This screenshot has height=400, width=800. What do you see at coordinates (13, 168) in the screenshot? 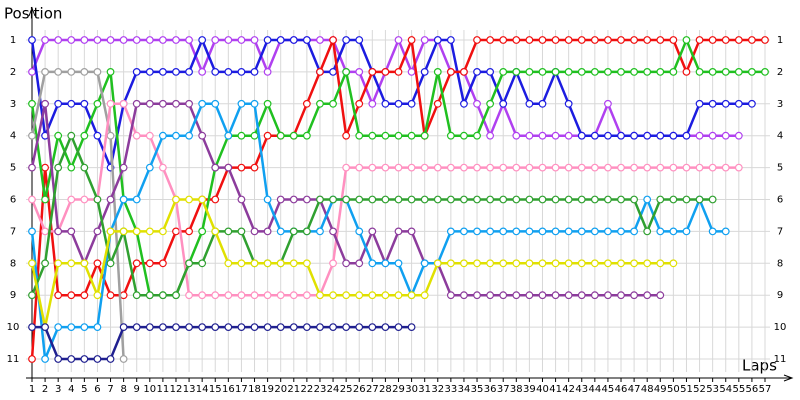
I see `y-tick-label: 5` at bounding box center [13, 168].